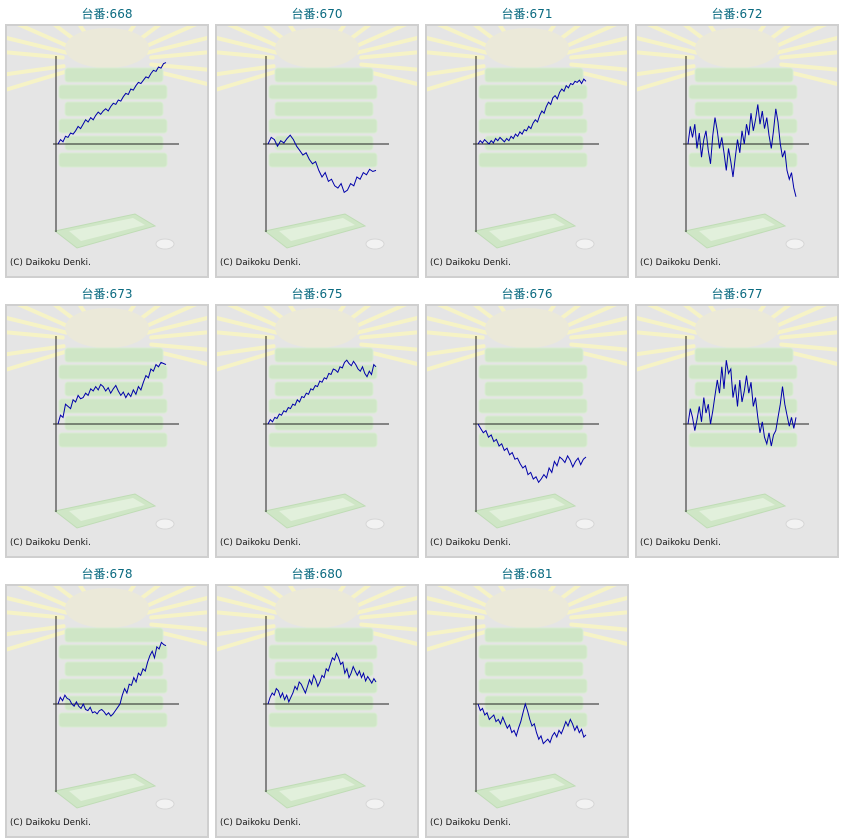 The width and height of the screenshot is (844, 839). What do you see at coordinates (527, 574) in the screenshot?
I see `chart-title: 台番:681` at bounding box center [527, 574].